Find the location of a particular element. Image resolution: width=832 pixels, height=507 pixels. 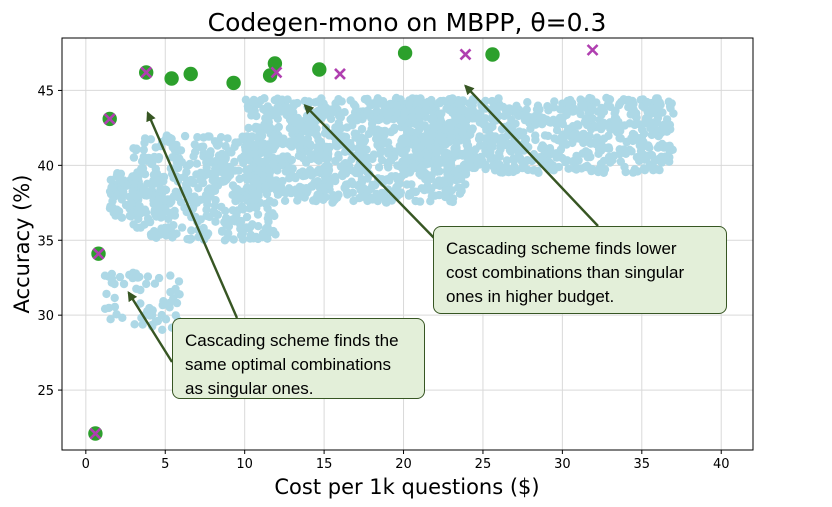

chart-title: Codegen-mono on MBPP, θ=0.3 is located at coordinates (407, 22).